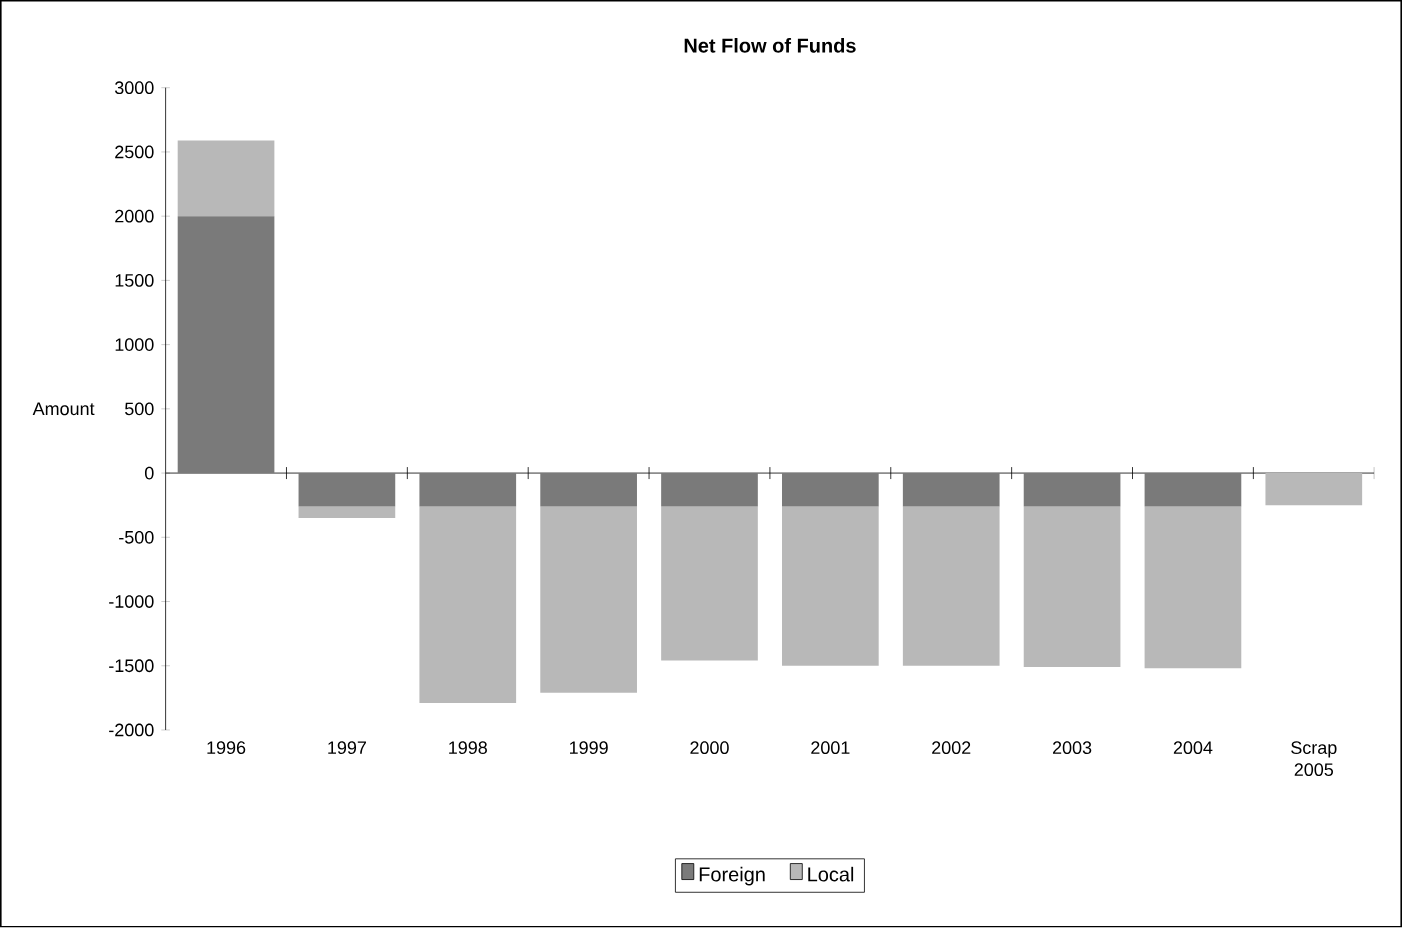 The height and width of the screenshot is (928, 1402). What do you see at coordinates (709, 748) in the screenshot?
I see `x-tick-label: 2000` at bounding box center [709, 748].